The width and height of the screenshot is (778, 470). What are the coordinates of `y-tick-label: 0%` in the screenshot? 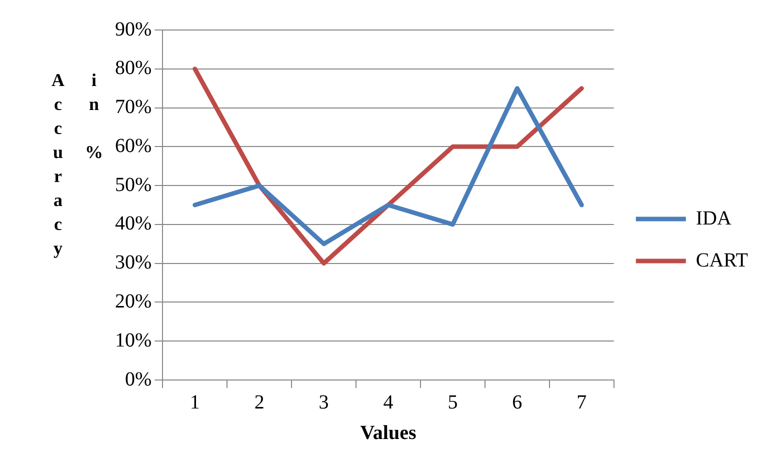 It's located at (138, 379).